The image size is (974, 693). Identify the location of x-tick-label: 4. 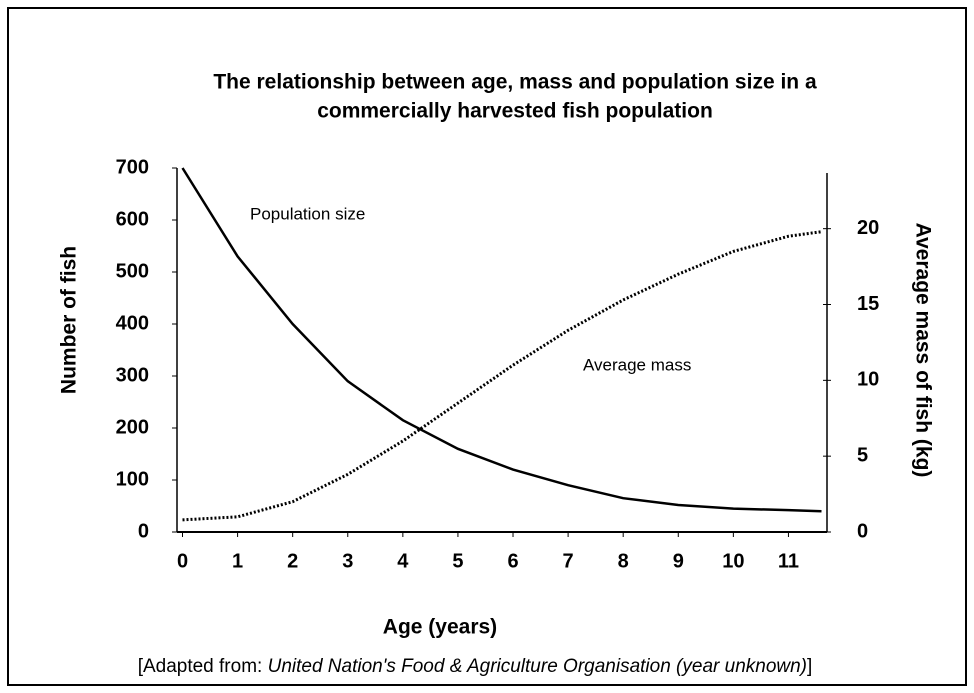
(403, 561).